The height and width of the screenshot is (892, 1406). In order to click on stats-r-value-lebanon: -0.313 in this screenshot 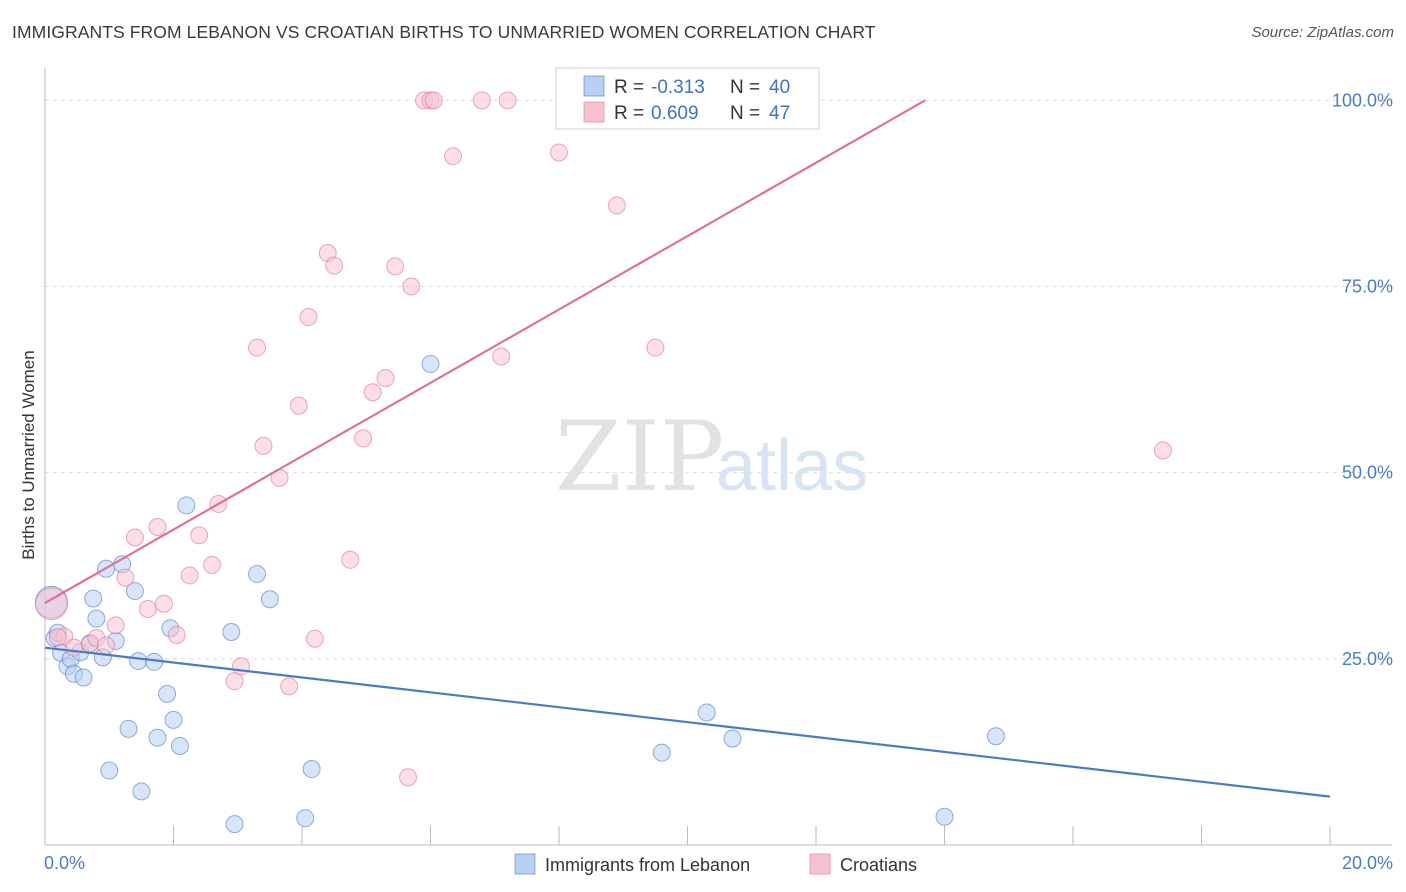, I will do `click(678, 87)`.